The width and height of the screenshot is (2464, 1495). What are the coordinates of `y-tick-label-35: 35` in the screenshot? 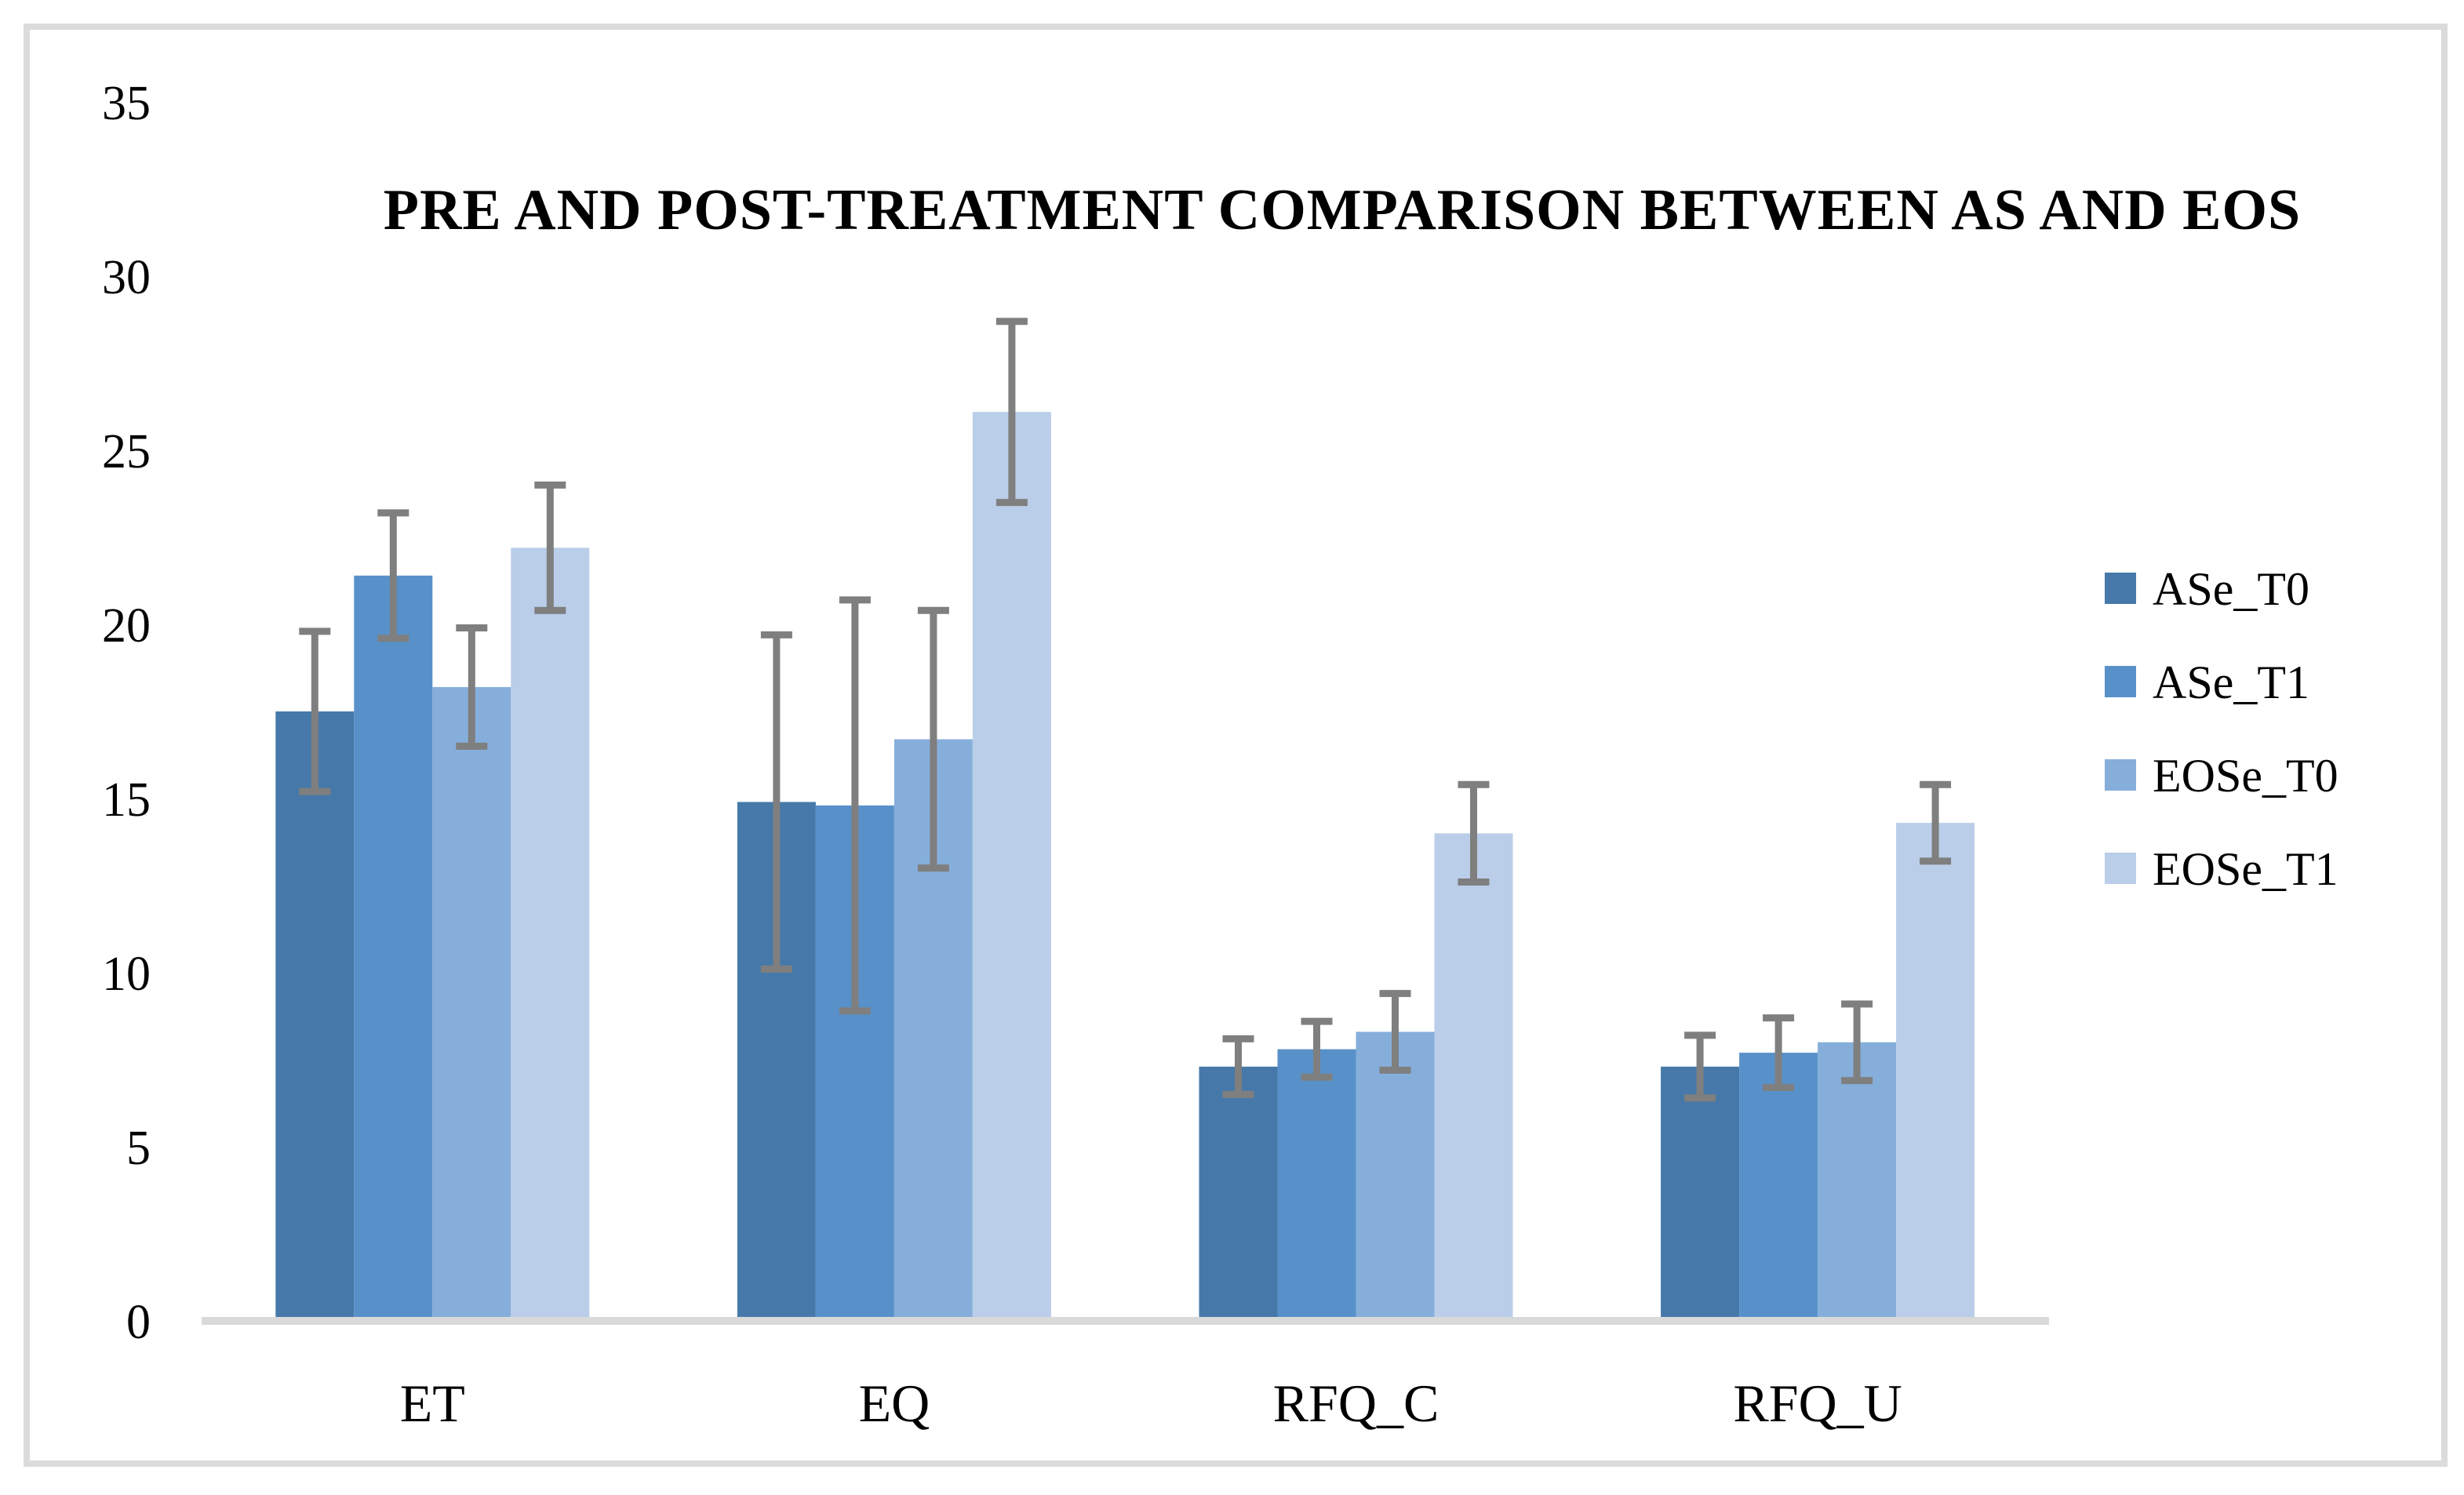 It's located at (126, 103).